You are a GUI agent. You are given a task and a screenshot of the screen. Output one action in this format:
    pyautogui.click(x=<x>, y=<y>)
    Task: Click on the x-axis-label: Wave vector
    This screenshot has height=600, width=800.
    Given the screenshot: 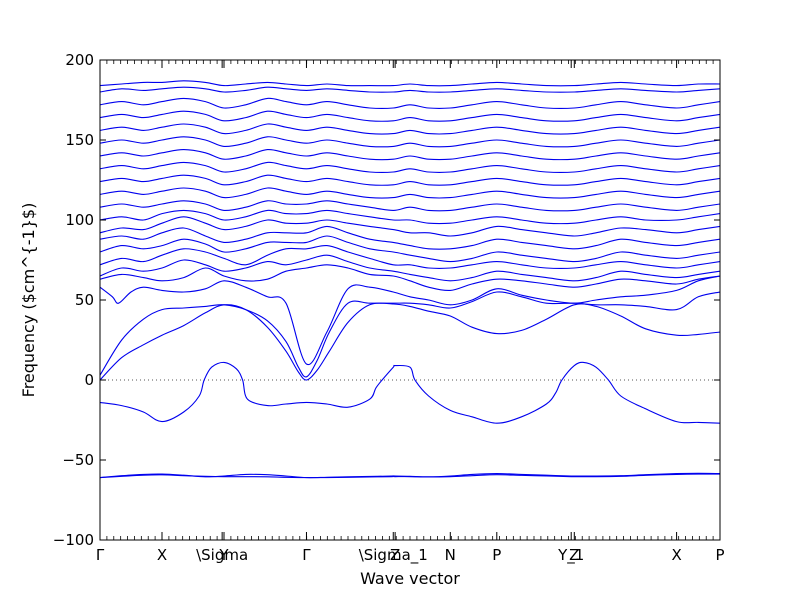 What is the action you would take?
    pyautogui.click(x=410, y=578)
    